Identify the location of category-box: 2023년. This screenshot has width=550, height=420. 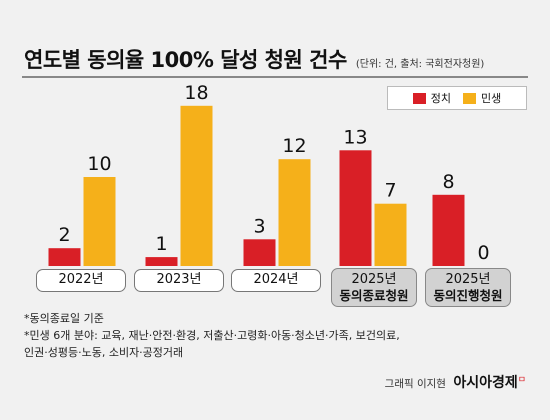
(179, 280).